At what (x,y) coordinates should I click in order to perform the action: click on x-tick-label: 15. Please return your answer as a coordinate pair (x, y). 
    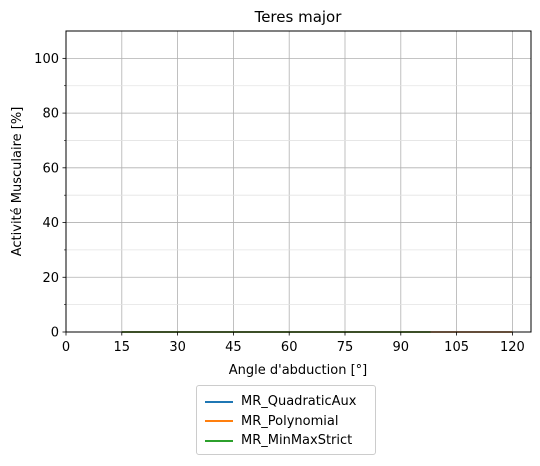
    Looking at the image, I should click on (122, 347).